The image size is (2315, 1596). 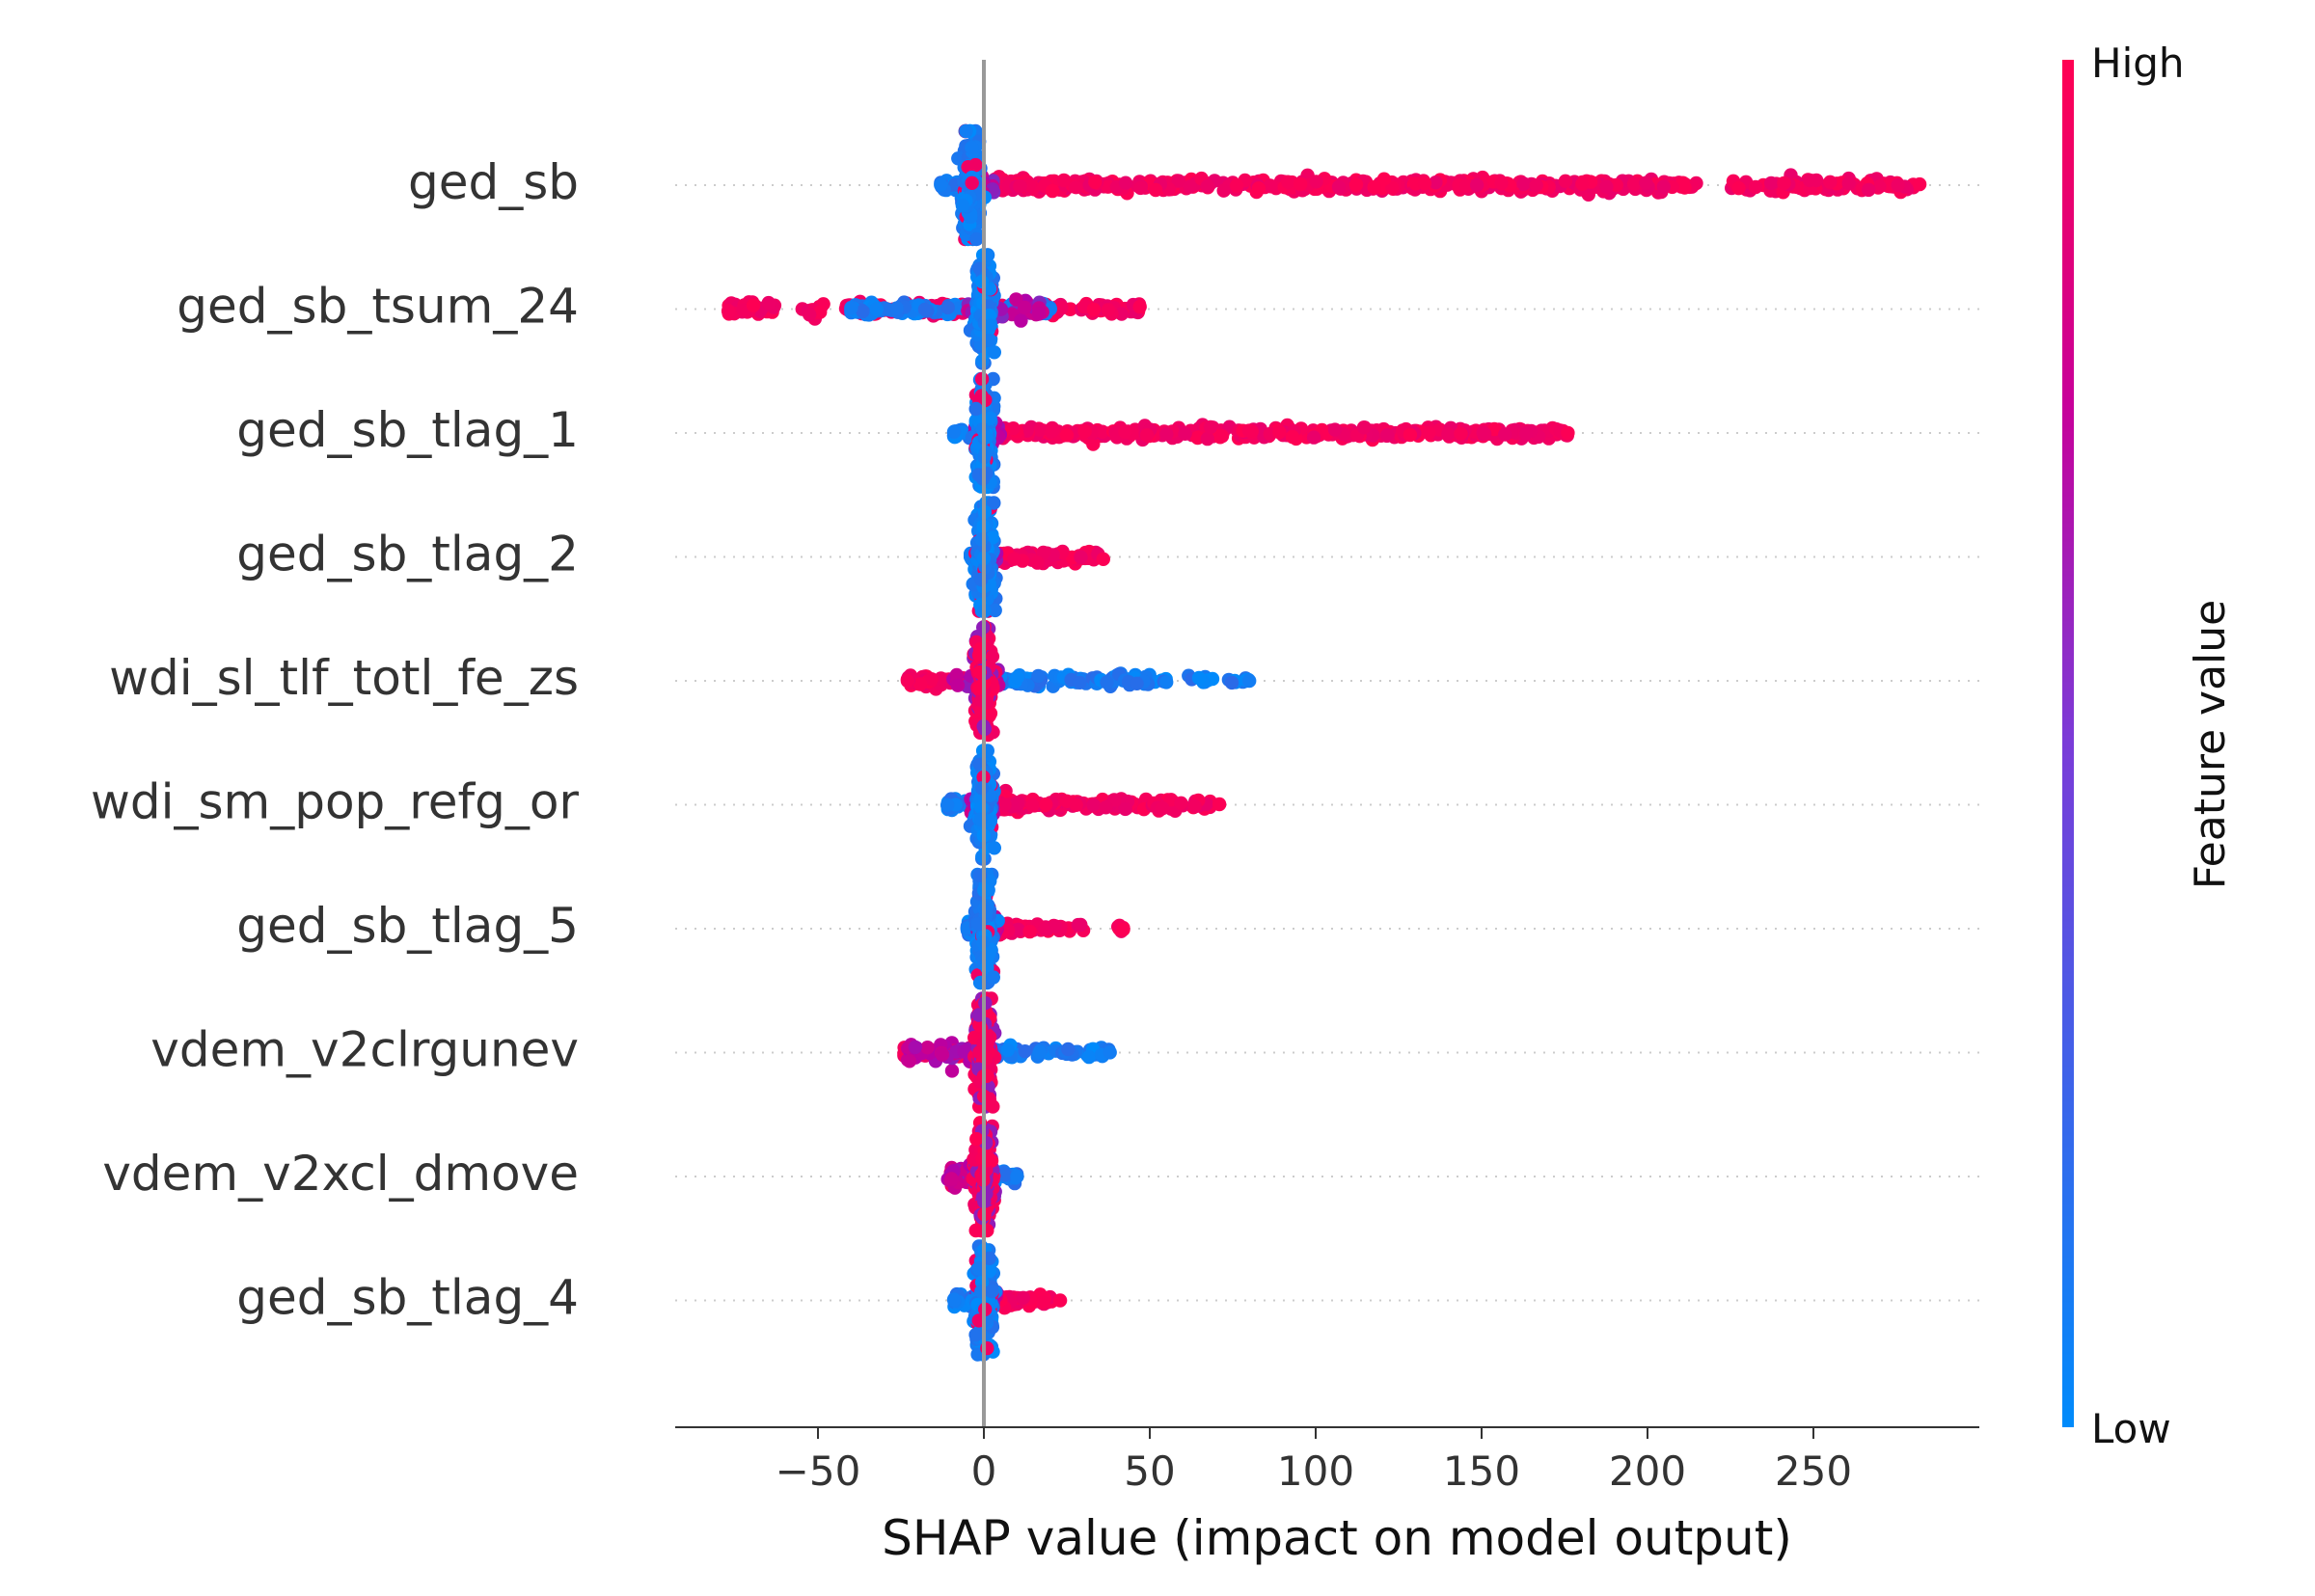 I want to click on feature-row-ged_sb, so click(x=1430, y=185).